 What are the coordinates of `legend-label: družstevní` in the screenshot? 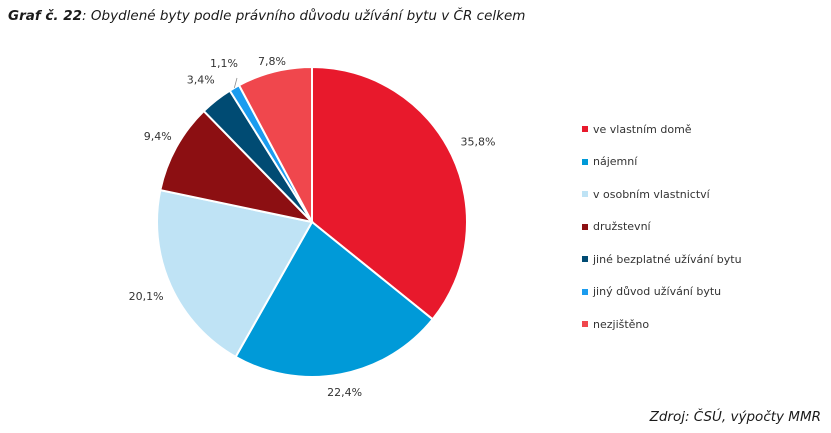 It's located at (622, 227).